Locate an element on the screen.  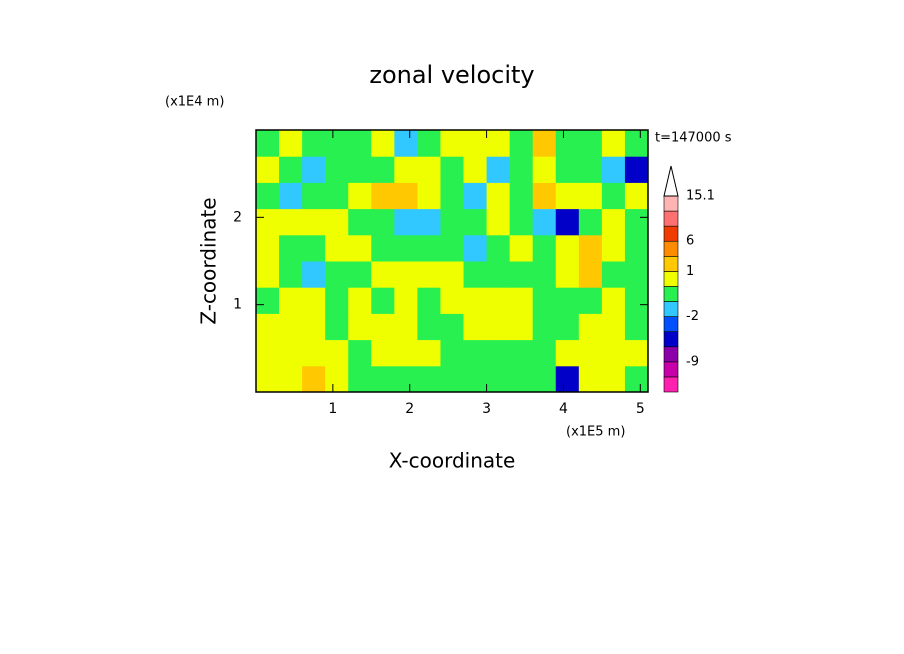
colorbar-extend is located at coordinates (671, 181).